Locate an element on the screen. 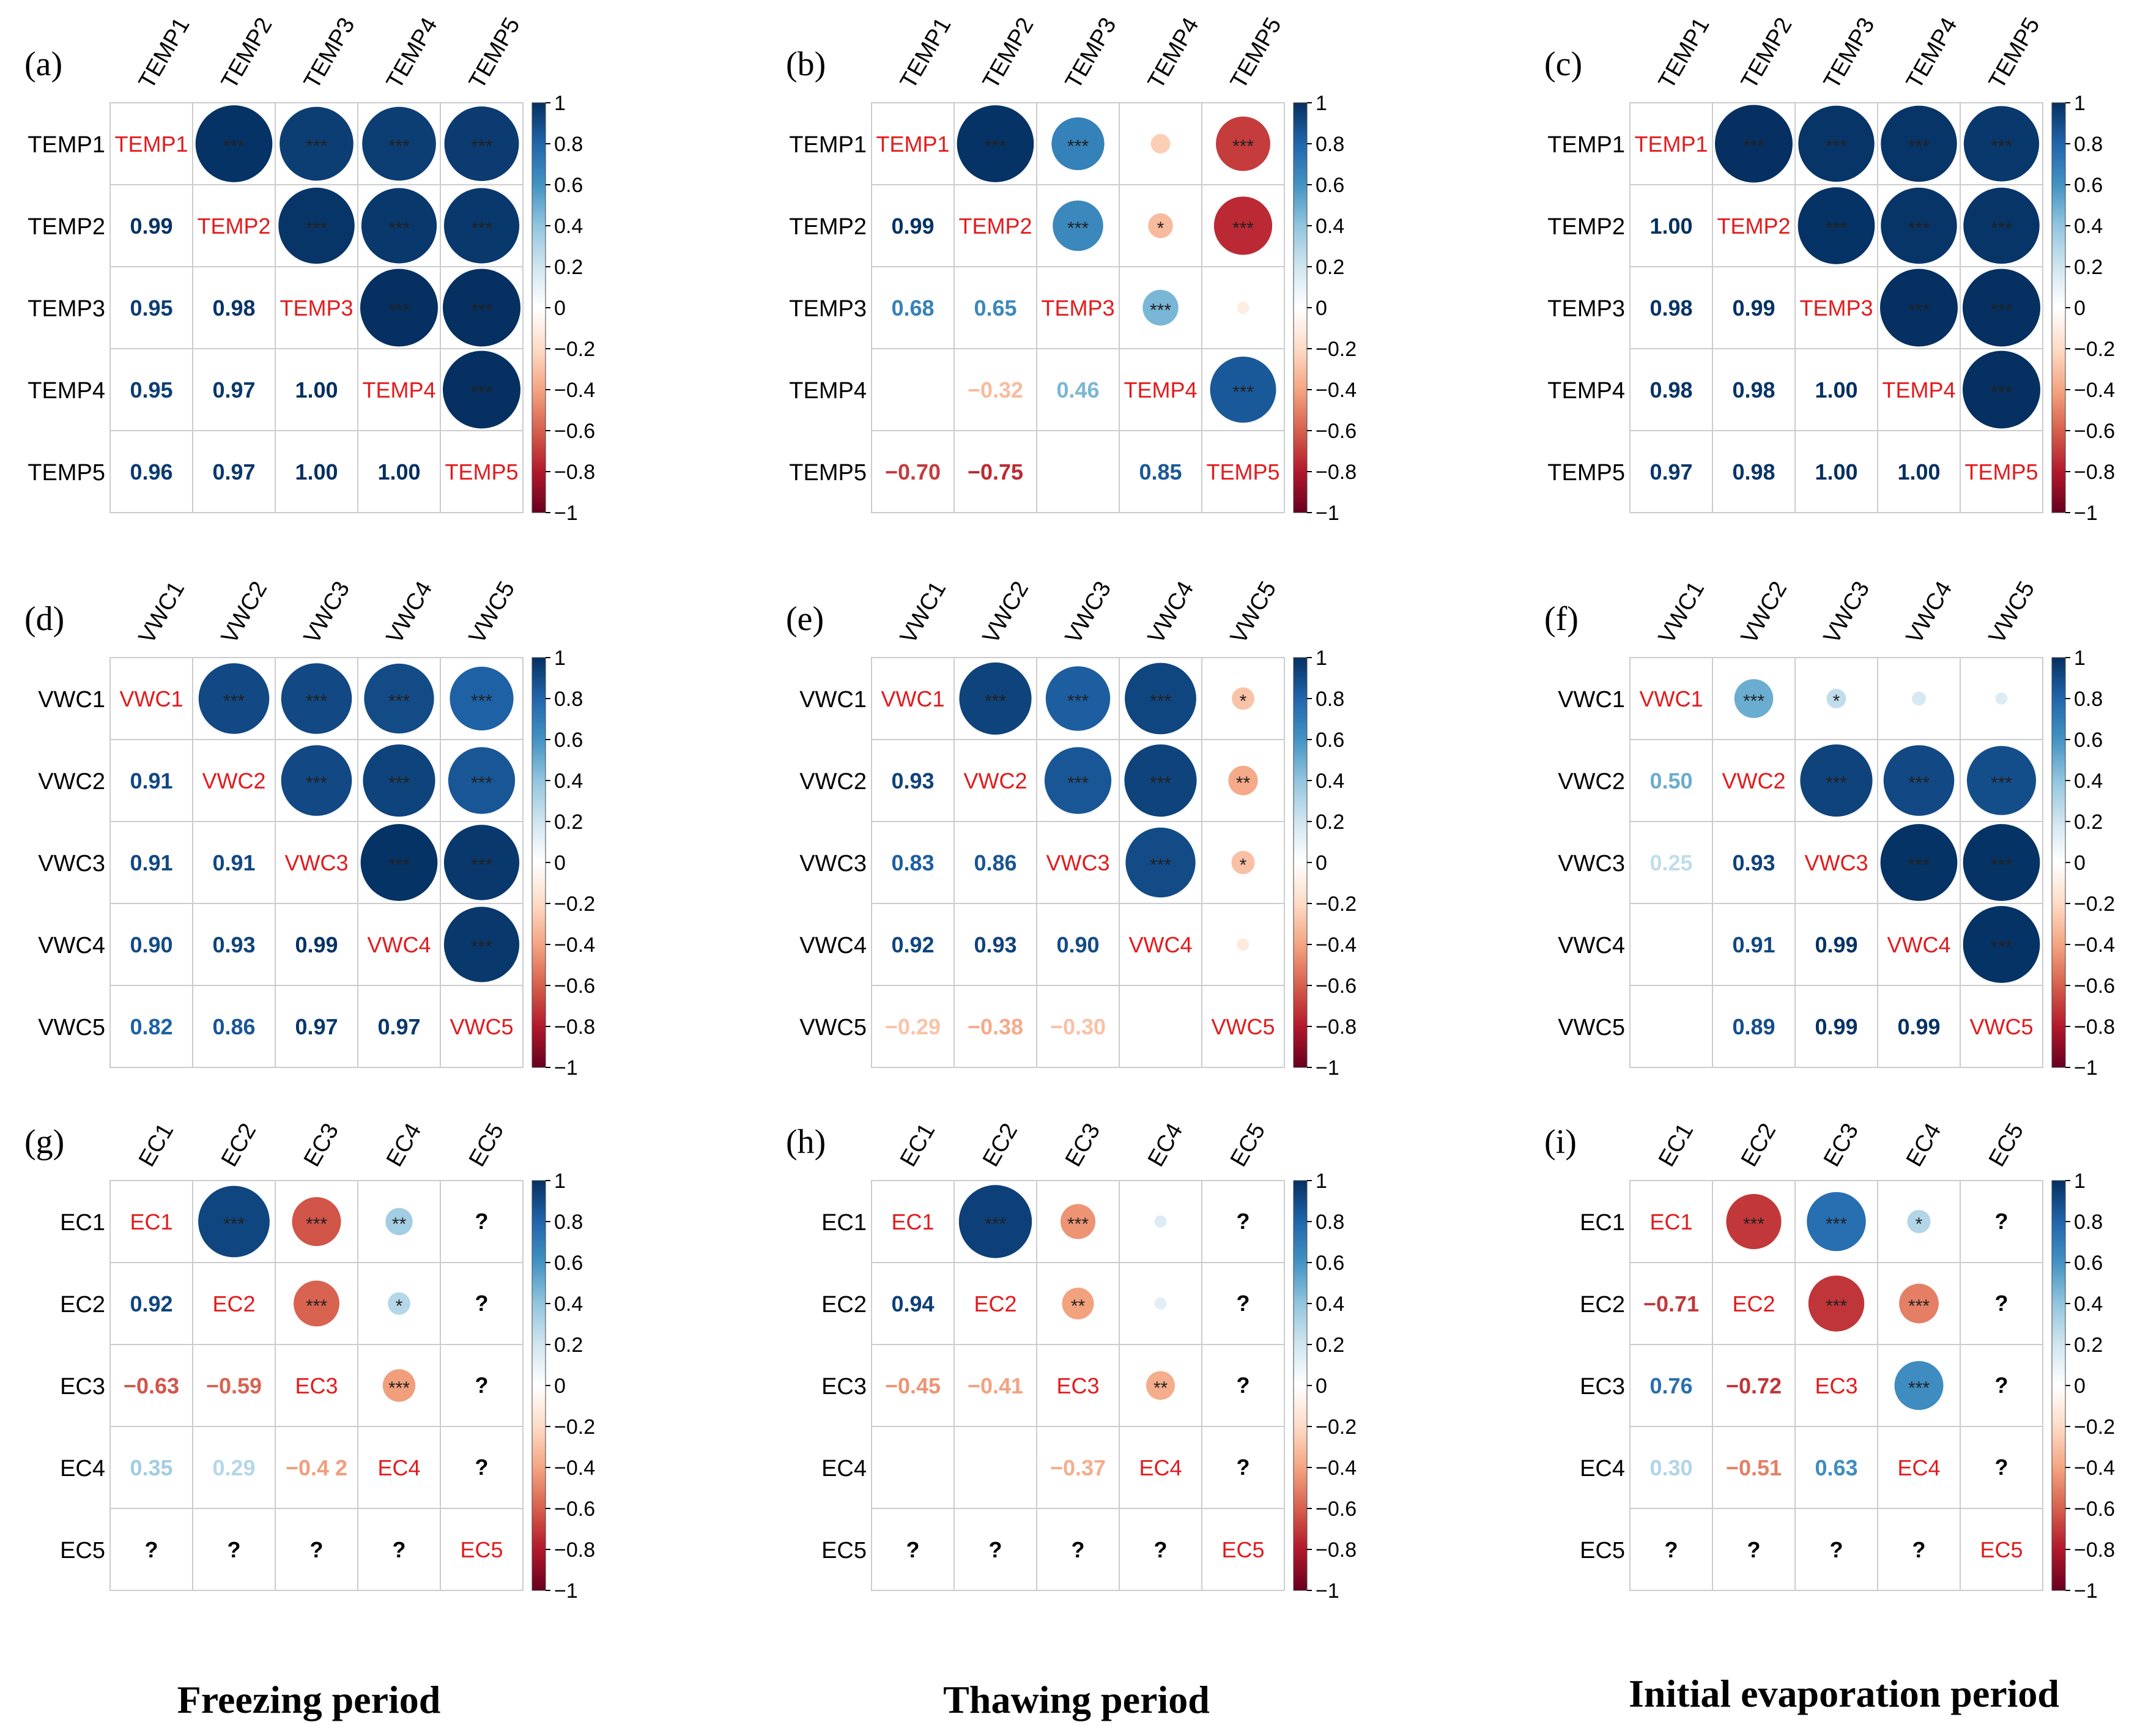  corr-value: 0.83 is located at coordinates (913, 862).